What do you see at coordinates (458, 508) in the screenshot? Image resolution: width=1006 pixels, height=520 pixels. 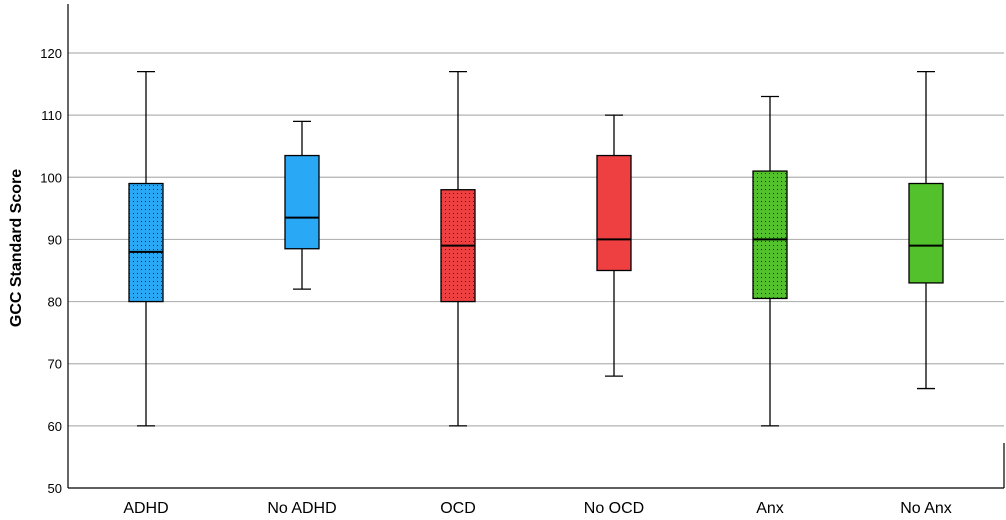 I see `x-tick-label: OCD` at bounding box center [458, 508].